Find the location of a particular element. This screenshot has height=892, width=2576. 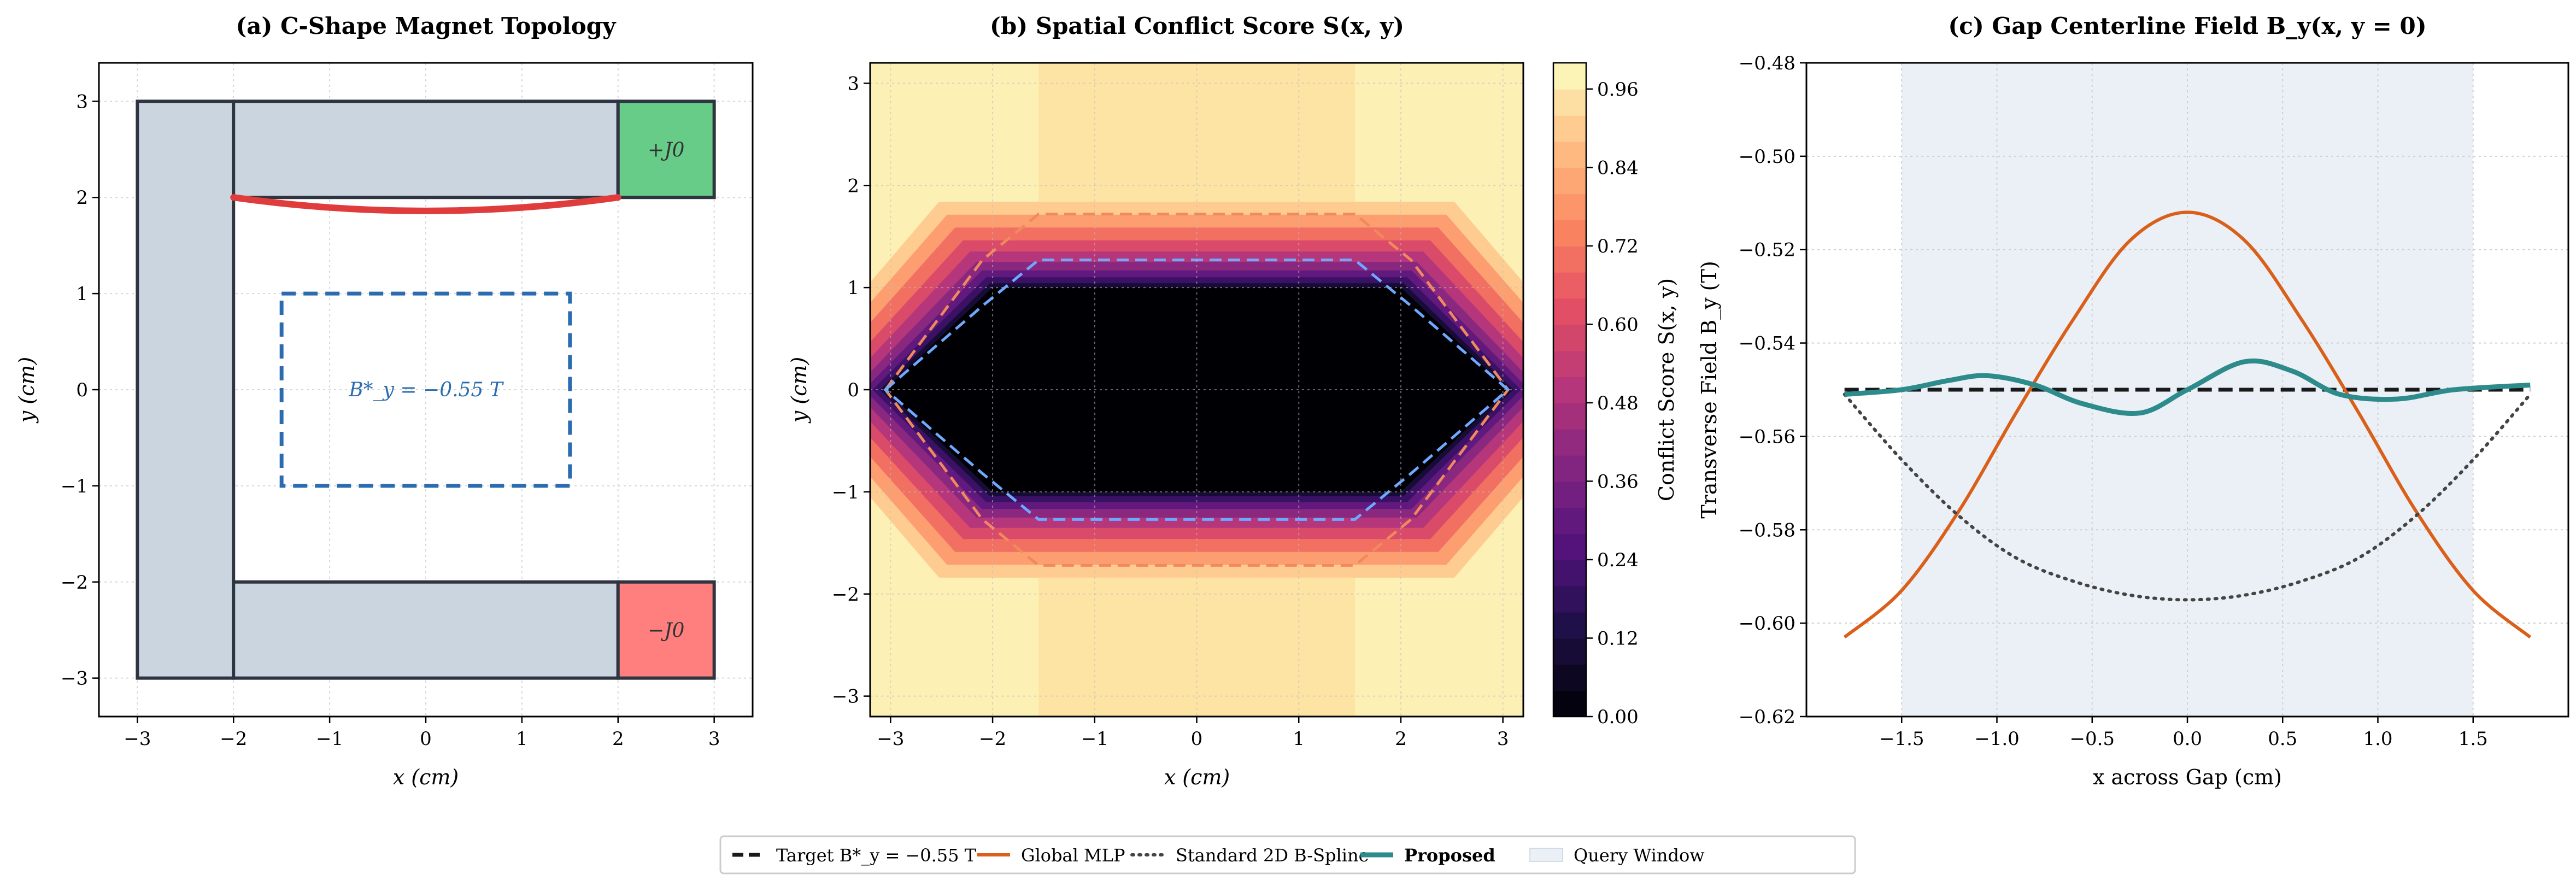

x-tick-label: 0.5 is located at coordinates (2282, 739).